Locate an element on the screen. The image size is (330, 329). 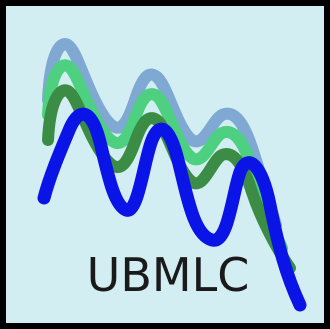
logo-wordmark: UBMLC is located at coordinates (168, 275).